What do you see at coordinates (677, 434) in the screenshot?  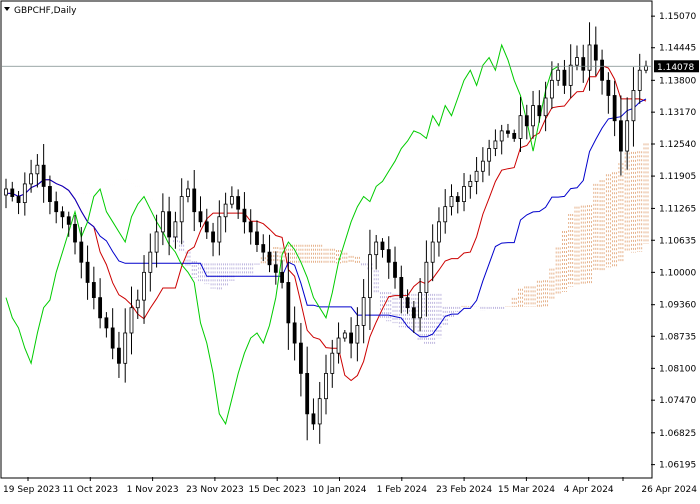 I see `y-tick-label: 1.06825` at bounding box center [677, 434].